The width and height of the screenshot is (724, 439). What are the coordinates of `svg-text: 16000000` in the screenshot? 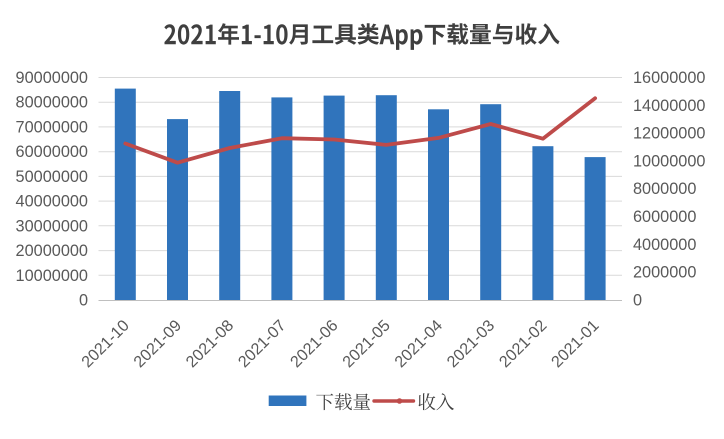 It's located at (669, 78).